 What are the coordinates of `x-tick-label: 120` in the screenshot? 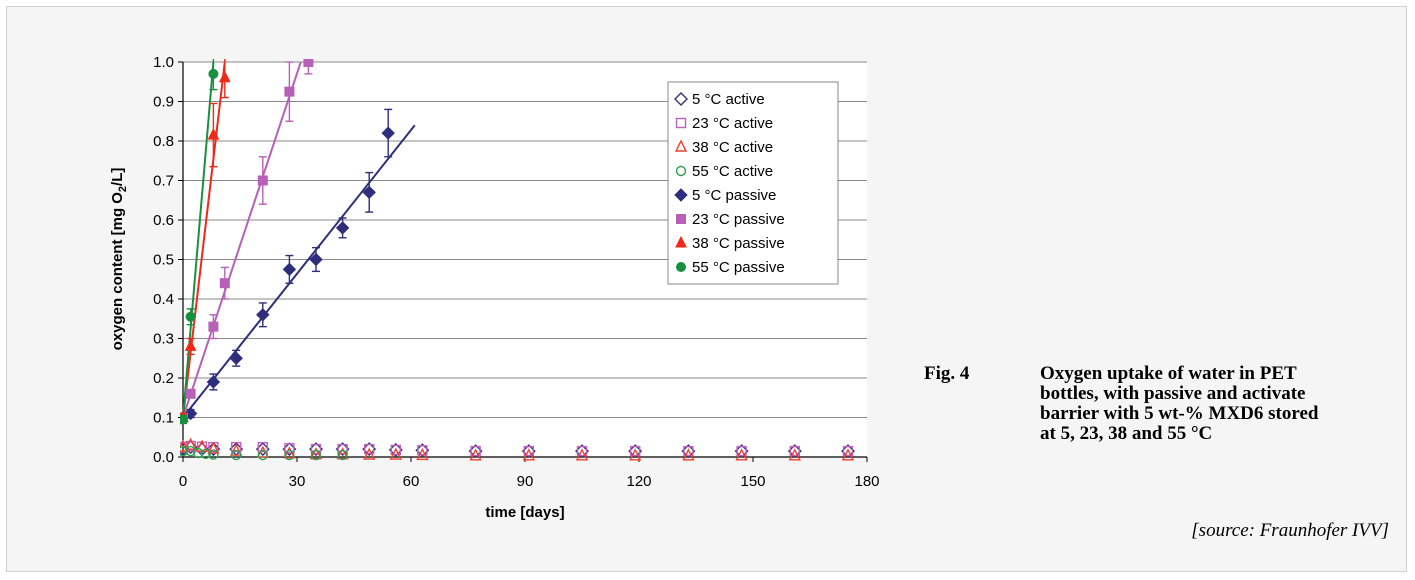 It's located at (638, 481).